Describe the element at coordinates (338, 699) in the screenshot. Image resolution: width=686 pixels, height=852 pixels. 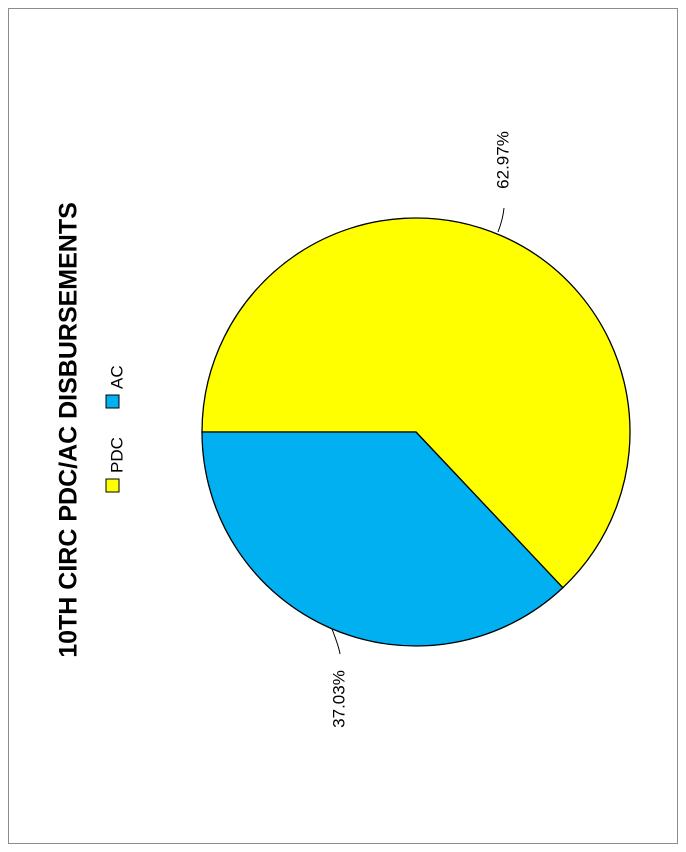
I see `data-label-ac: 37.03%` at that location.